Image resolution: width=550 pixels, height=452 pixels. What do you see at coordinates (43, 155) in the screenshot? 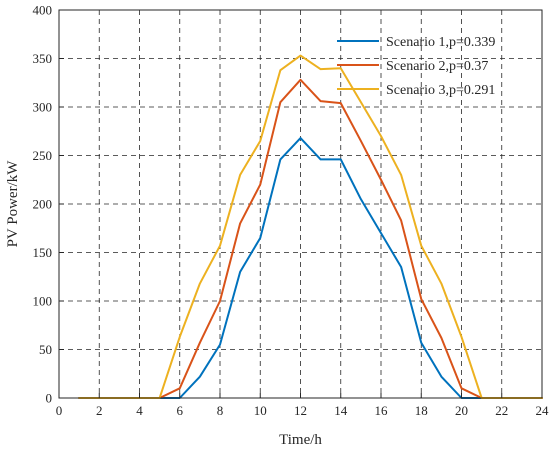
I see `y-tick-label: 250` at bounding box center [43, 155].